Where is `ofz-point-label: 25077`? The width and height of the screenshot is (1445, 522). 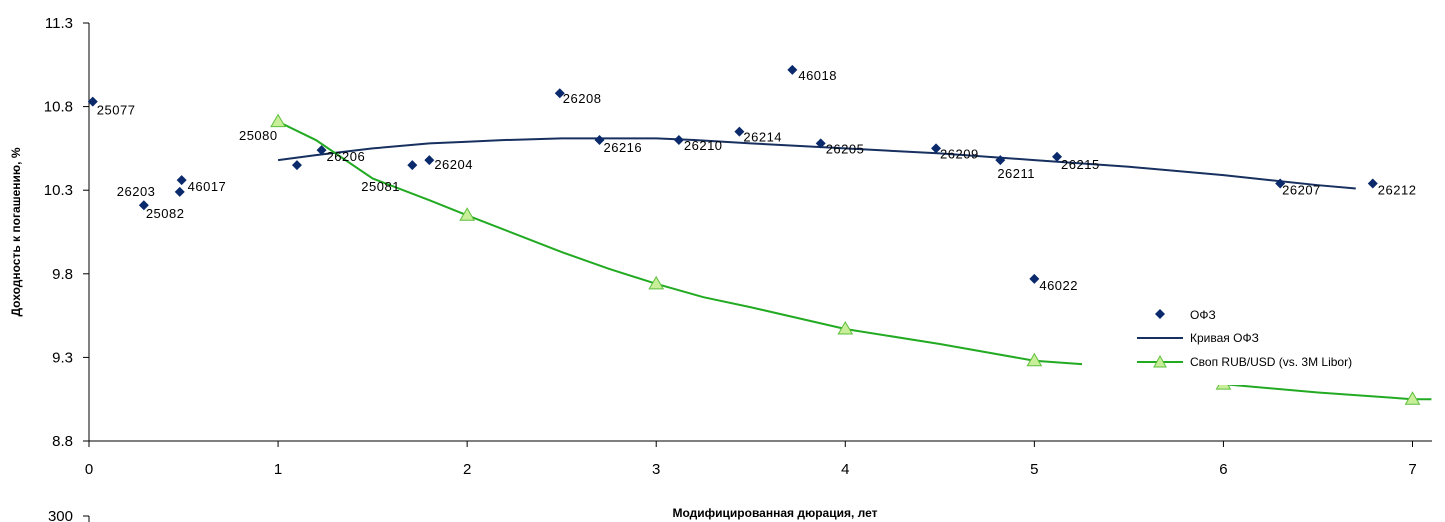 ofz-point-label: 25077 is located at coordinates (116, 110).